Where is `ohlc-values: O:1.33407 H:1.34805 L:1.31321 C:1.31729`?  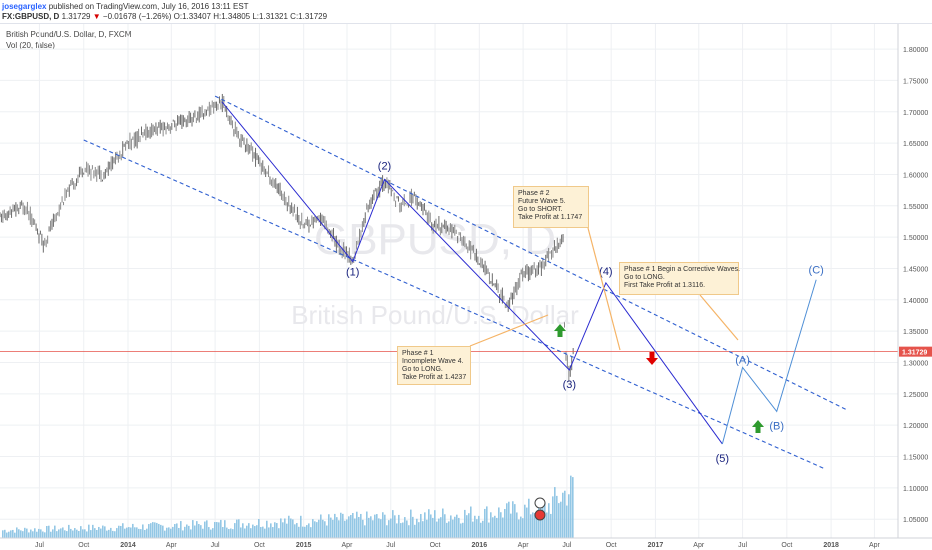
ohlc-values: O:1.33407 H:1.34805 L:1.31321 C:1.31729 is located at coordinates (250, 16).